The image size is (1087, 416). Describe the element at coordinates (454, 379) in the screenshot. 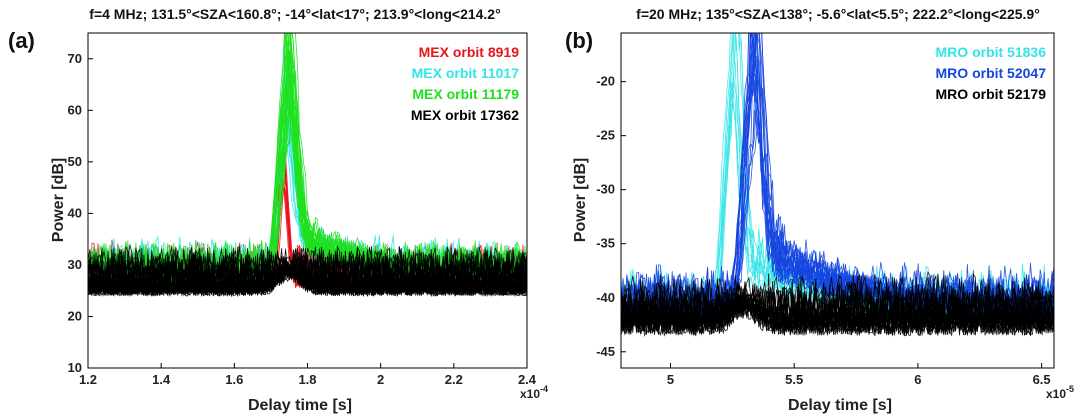

I see `panel-a-x-tick-label: 2.2` at that location.